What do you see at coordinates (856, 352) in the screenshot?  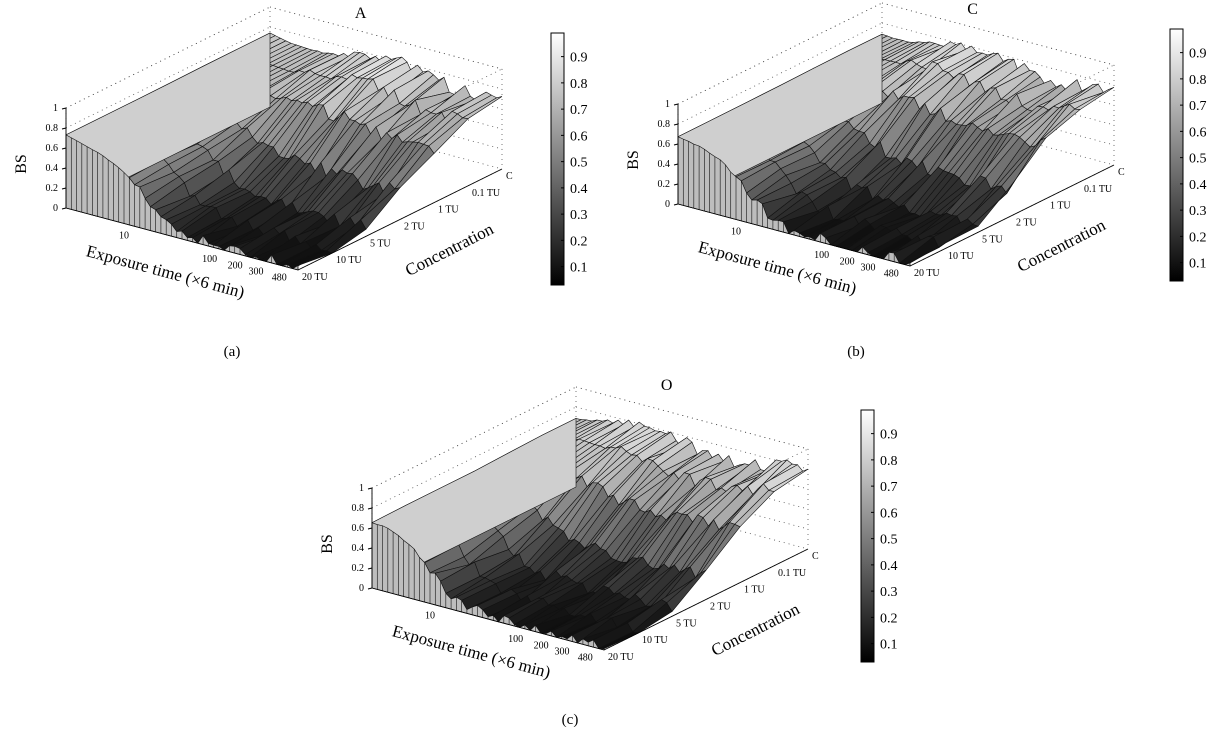 I see `panel-caption: (b)` at bounding box center [856, 352].